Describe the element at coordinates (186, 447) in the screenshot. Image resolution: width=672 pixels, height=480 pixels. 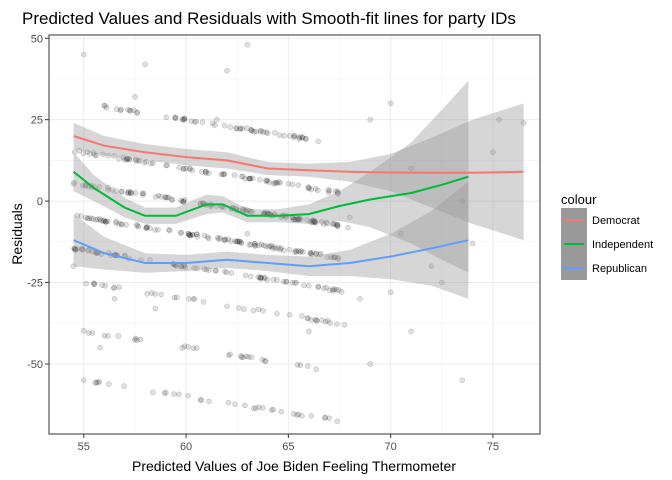
I see `x-tick-label: 60` at that location.